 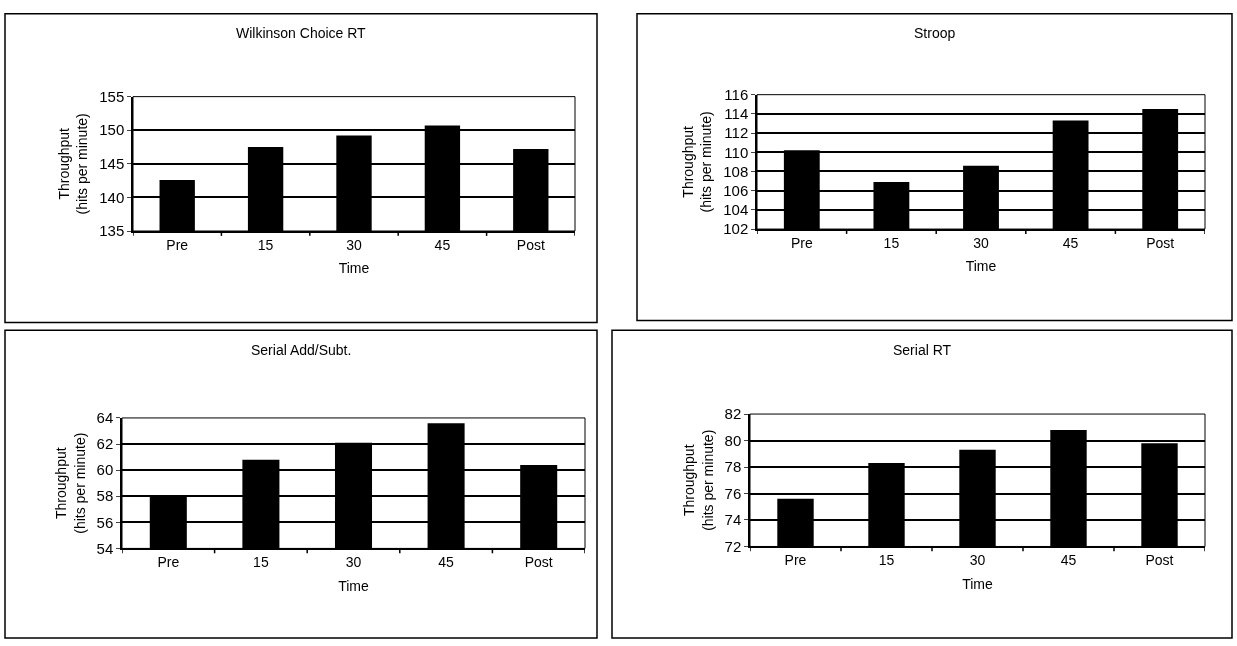 I want to click on chart-title: Wilkinson Choice RT, so click(x=301, y=33).